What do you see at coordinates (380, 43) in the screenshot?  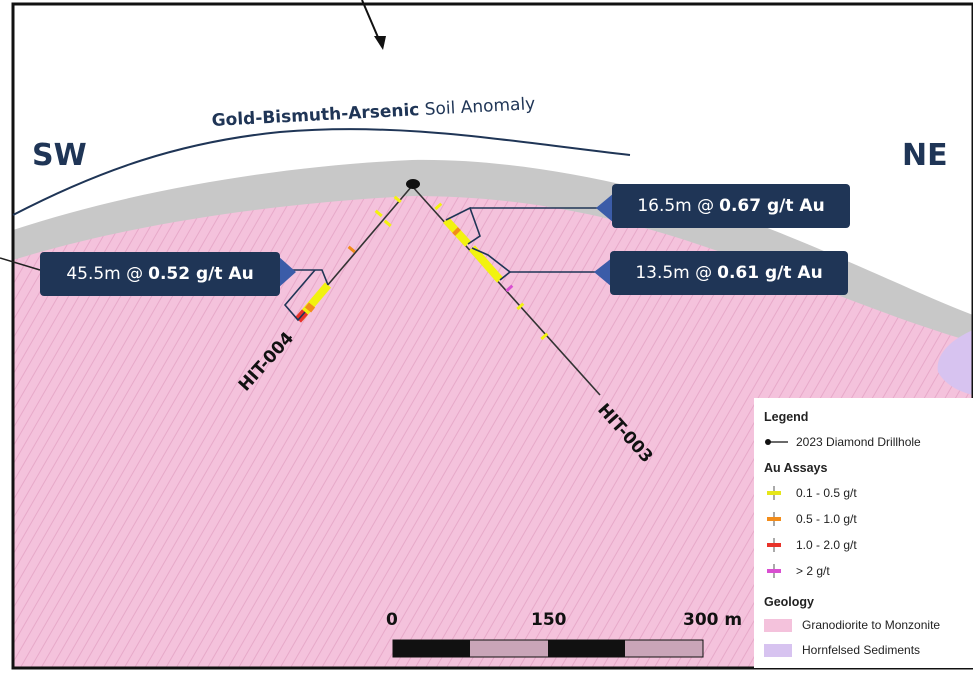 I see `pointer-arrow-head` at bounding box center [380, 43].